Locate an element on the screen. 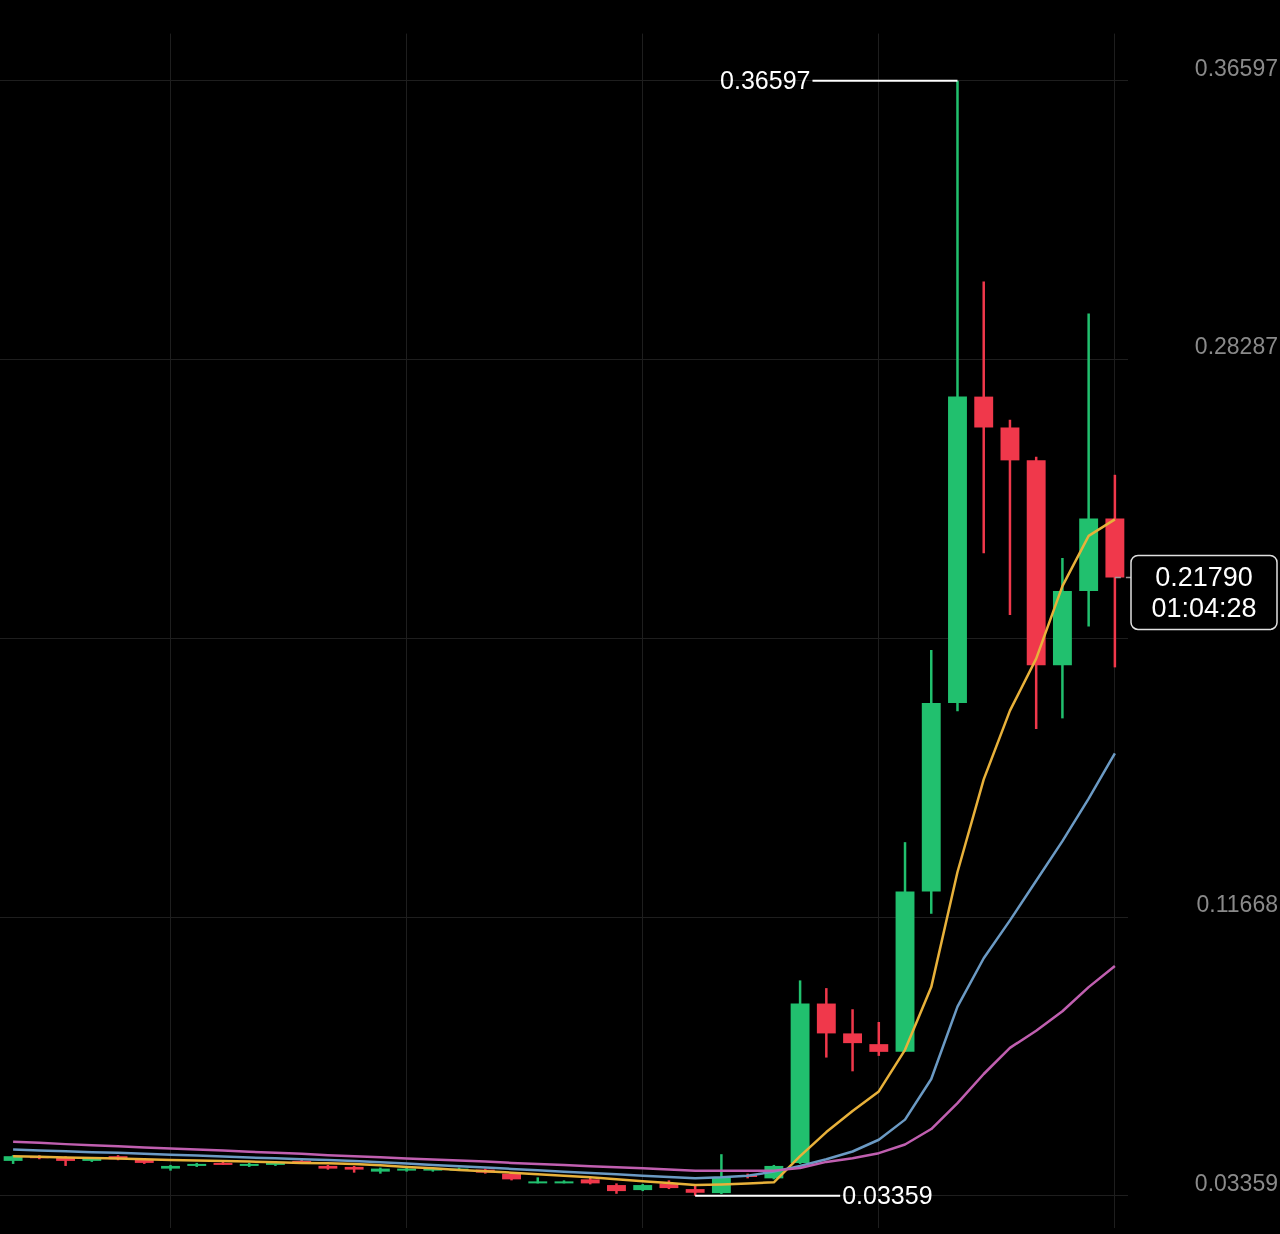  ref-line-label: 0.21790 is located at coordinates (1204, 576).